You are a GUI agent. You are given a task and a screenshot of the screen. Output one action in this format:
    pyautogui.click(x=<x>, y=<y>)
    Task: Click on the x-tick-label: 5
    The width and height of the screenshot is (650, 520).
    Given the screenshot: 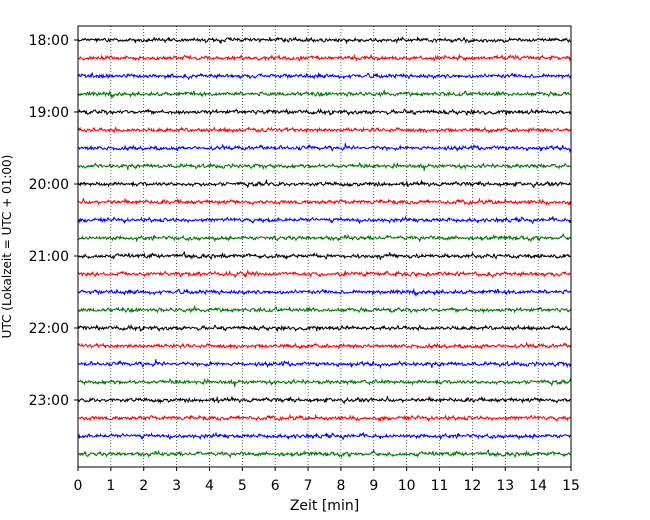 What is the action you would take?
    pyautogui.click(x=242, y=486)
    